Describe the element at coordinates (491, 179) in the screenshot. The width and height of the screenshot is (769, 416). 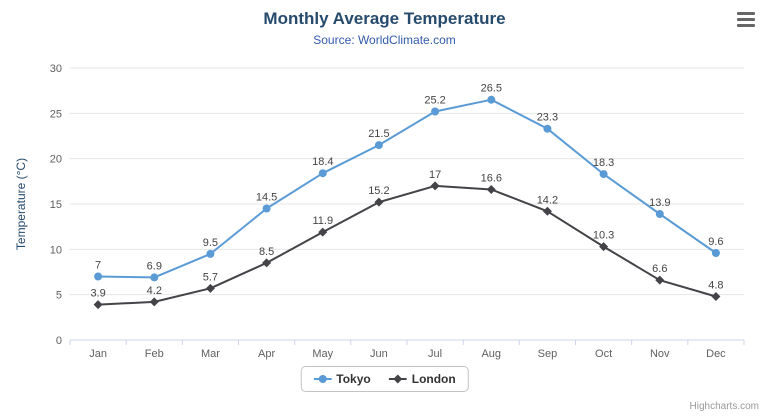
I see `data-label-london: 16.6` at that location.